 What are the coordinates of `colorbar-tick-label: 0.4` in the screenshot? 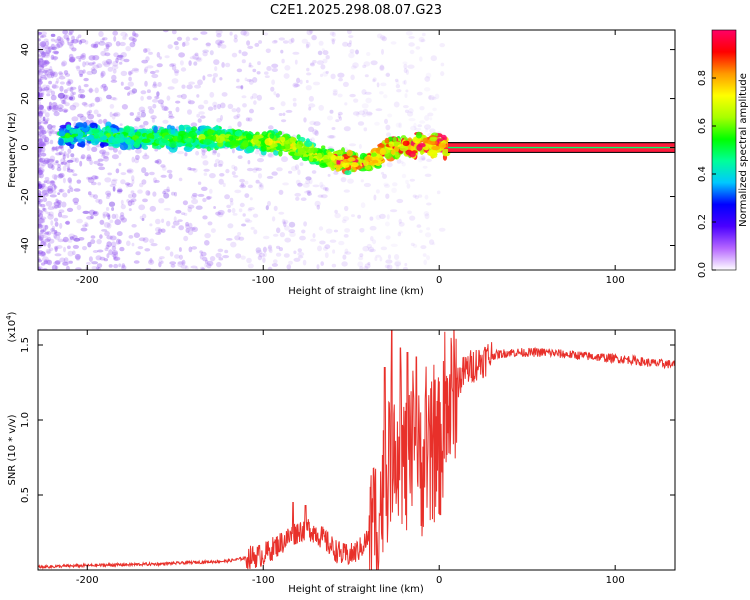 It's located at (702, 174).